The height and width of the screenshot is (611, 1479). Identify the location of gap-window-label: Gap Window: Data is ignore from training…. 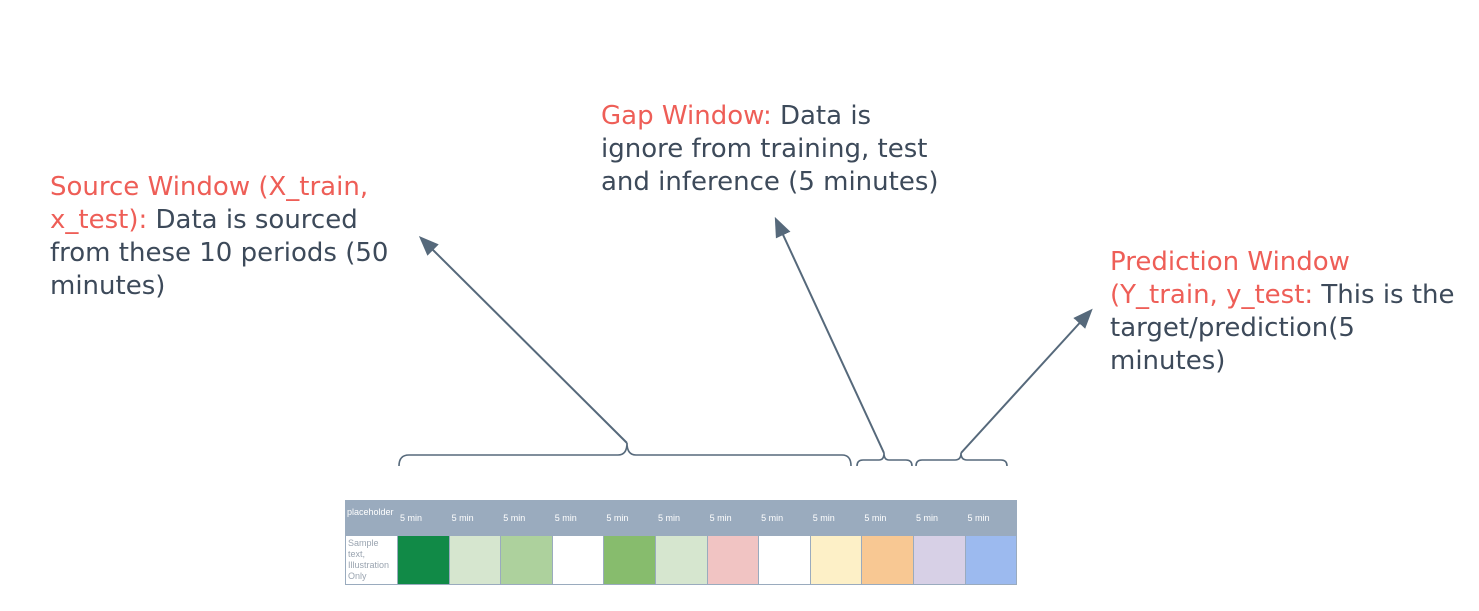
(771, 149).